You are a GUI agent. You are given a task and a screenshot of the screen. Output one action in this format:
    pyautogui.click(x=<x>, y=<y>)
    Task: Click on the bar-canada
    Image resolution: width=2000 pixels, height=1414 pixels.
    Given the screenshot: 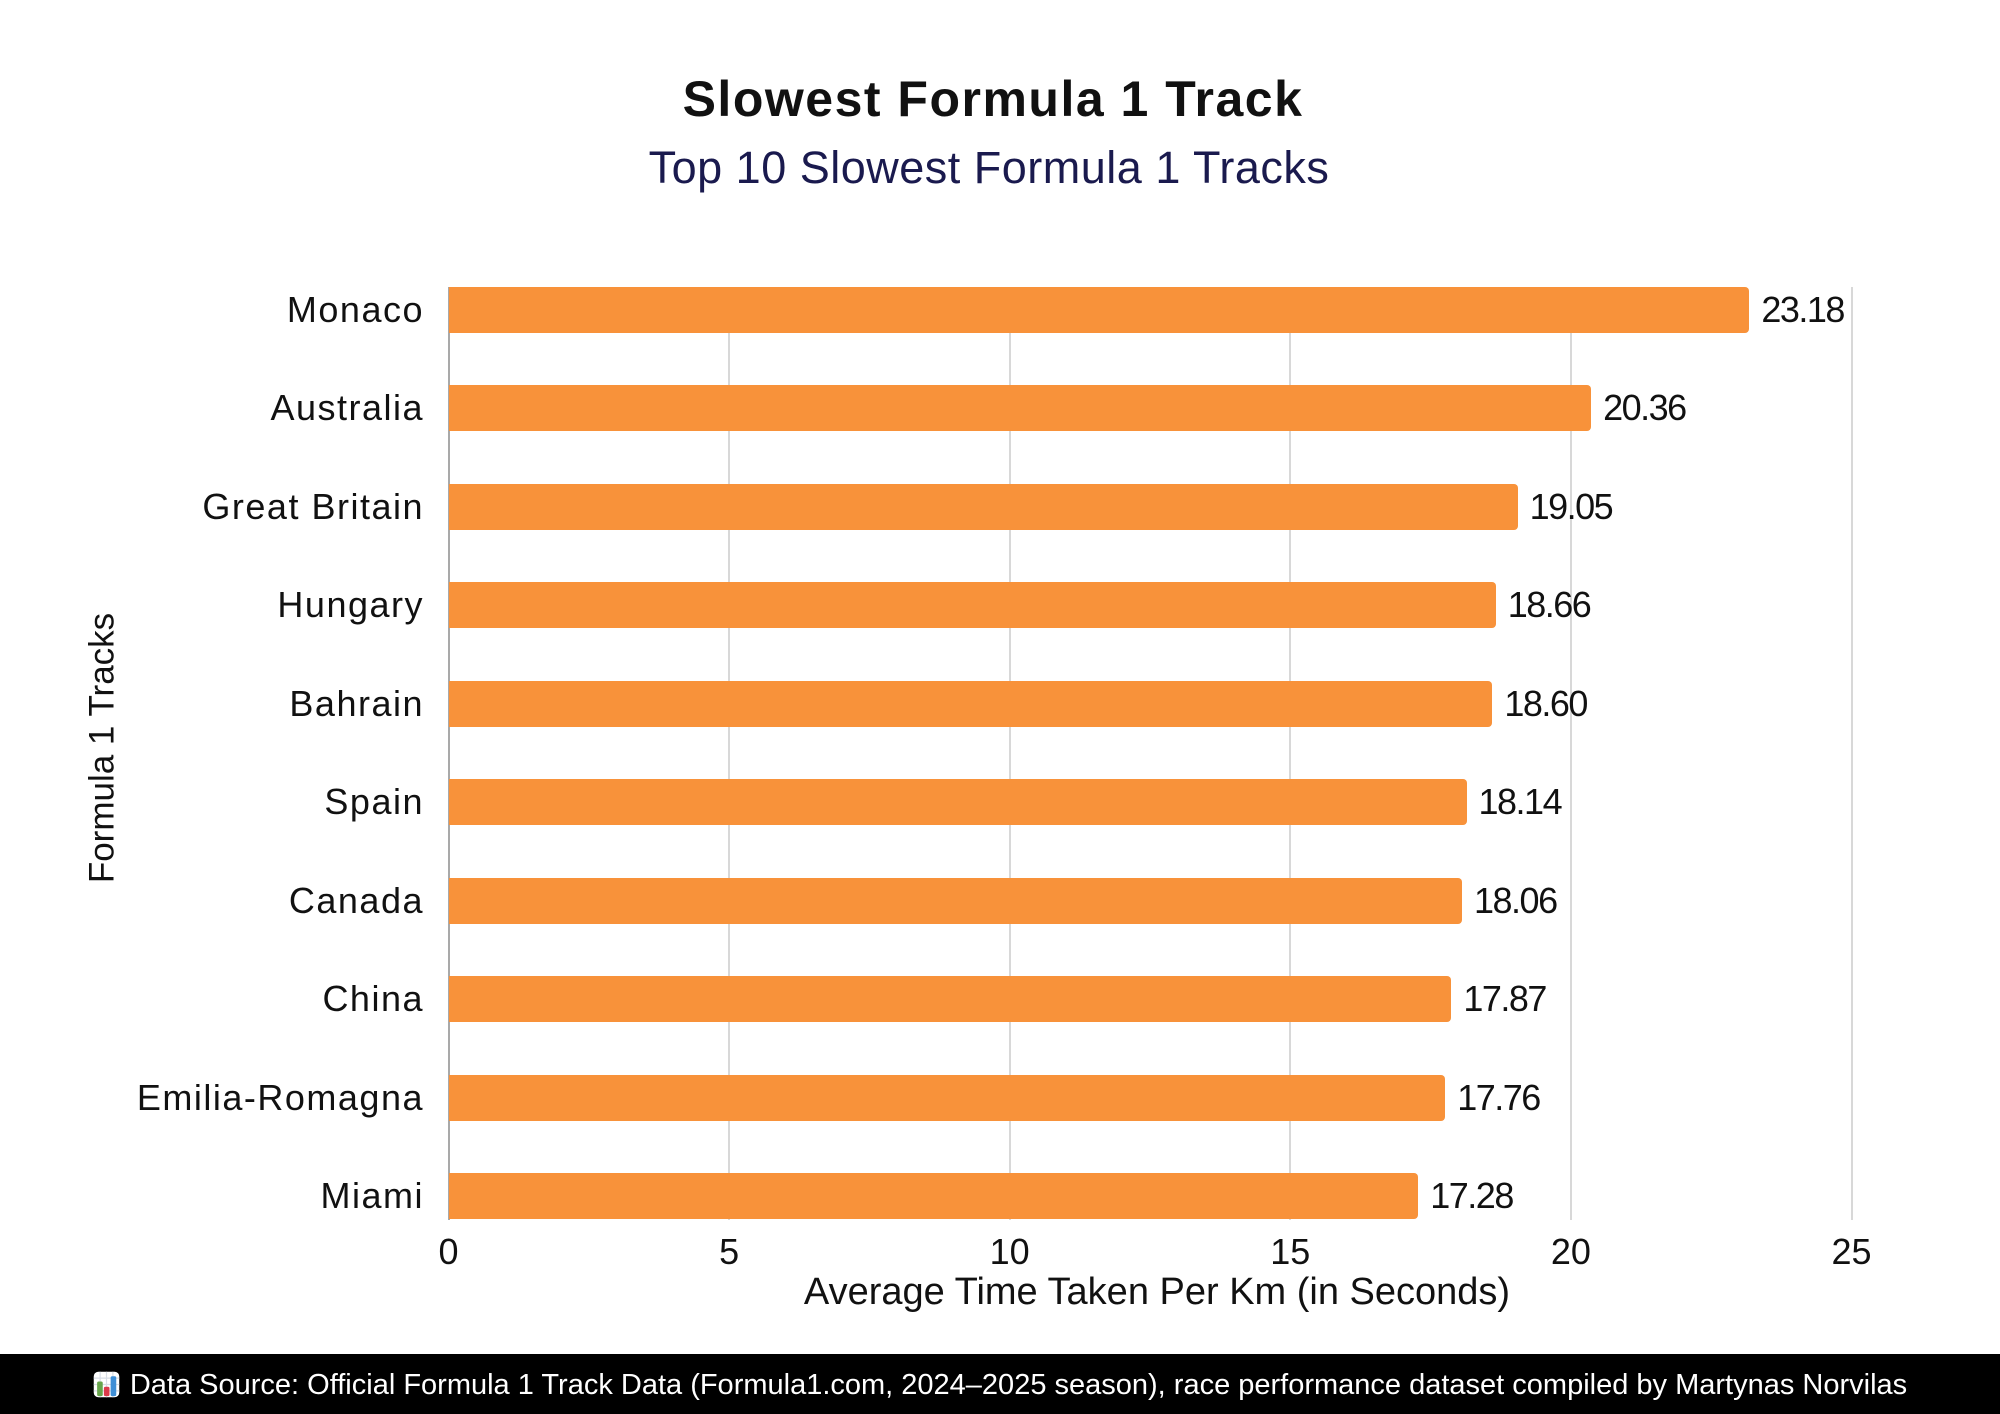 What is the action you would take?
    pyautogui.click(x=955, y=900)
    